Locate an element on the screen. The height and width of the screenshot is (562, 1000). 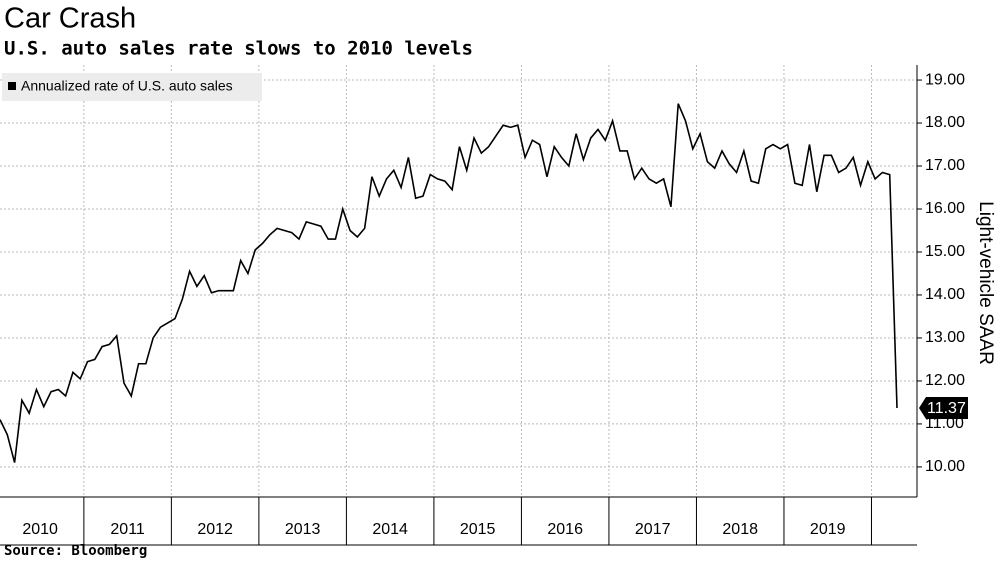
x-tick-label: 2012 is located at coordinates (215, 529).